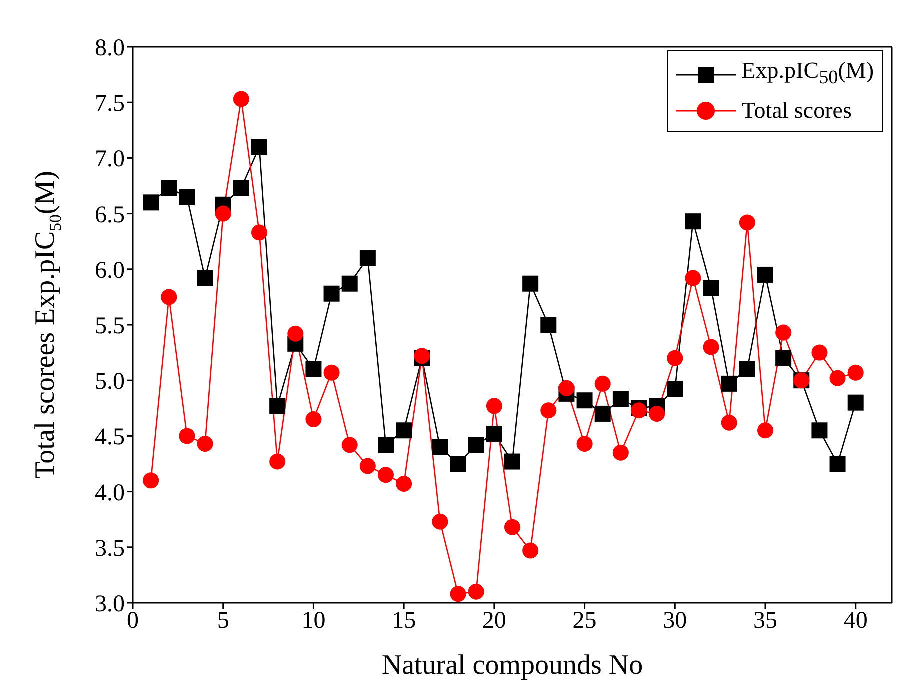 The image size is (912, 695). I want to click on y-tick-label: 7.0, so click(110, 159).